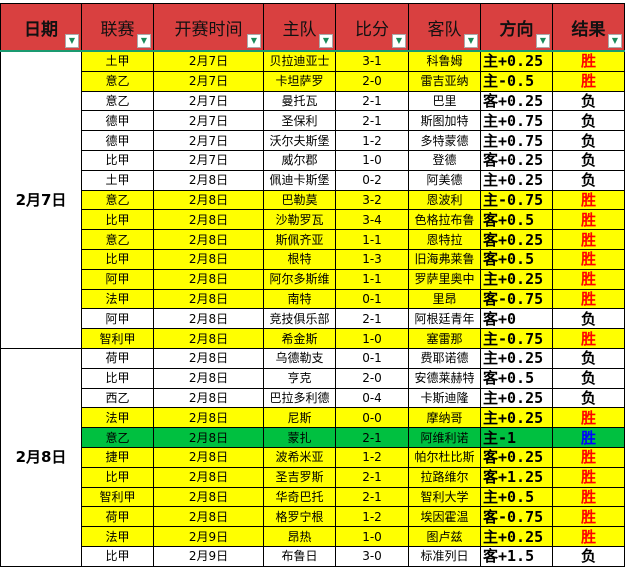 The height and width of the screenshot is (567, 625). Describe the element at coordinates (444, 556) in the screenshot. I see `away-team-cell: 标准列日` at that location.